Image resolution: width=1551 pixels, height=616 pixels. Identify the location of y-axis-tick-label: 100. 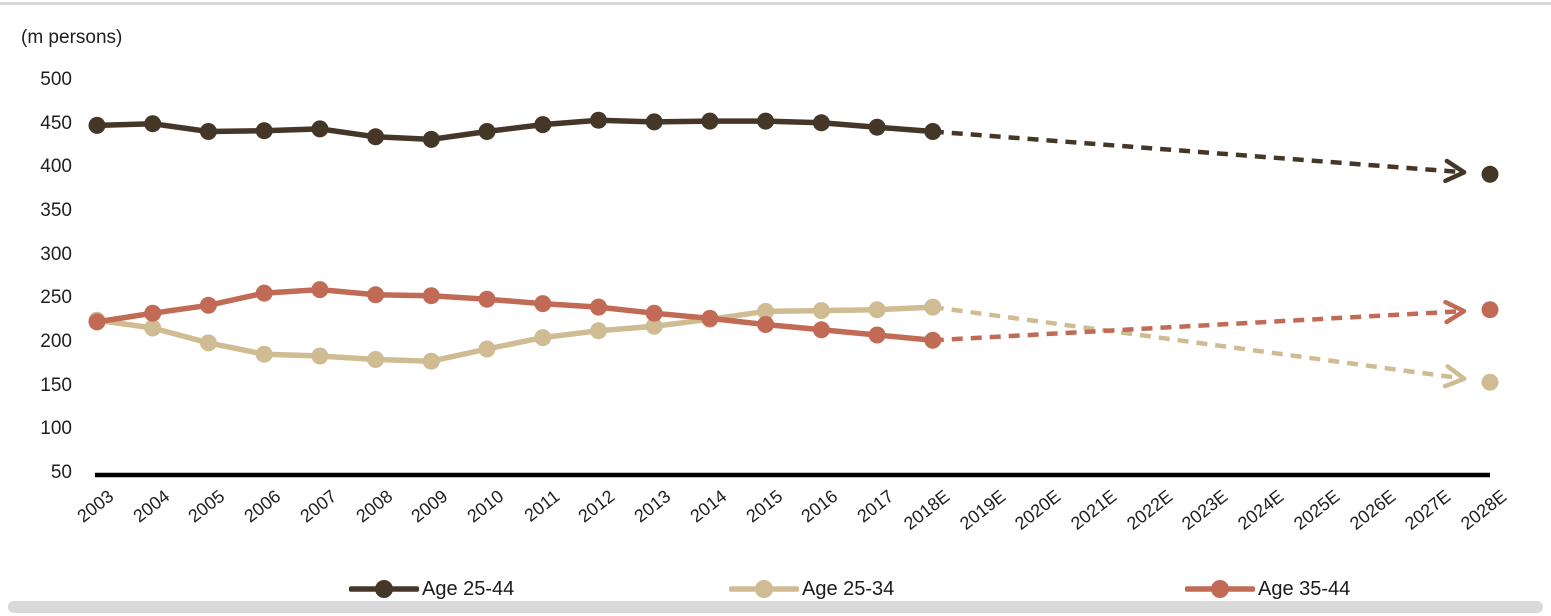
(56, 429).